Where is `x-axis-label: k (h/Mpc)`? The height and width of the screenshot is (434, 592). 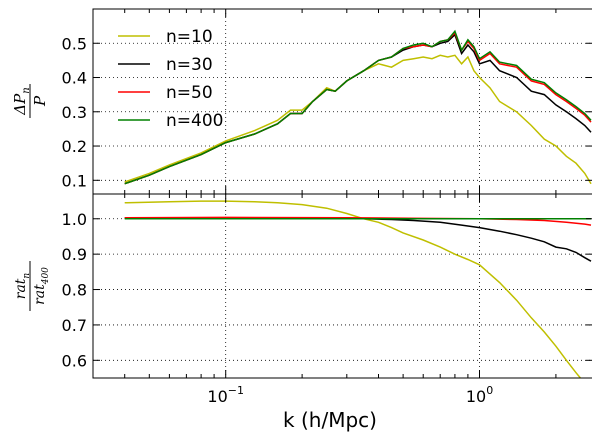 x-axis-label: k (h/Mpc) is located at coordinates (330, 420).